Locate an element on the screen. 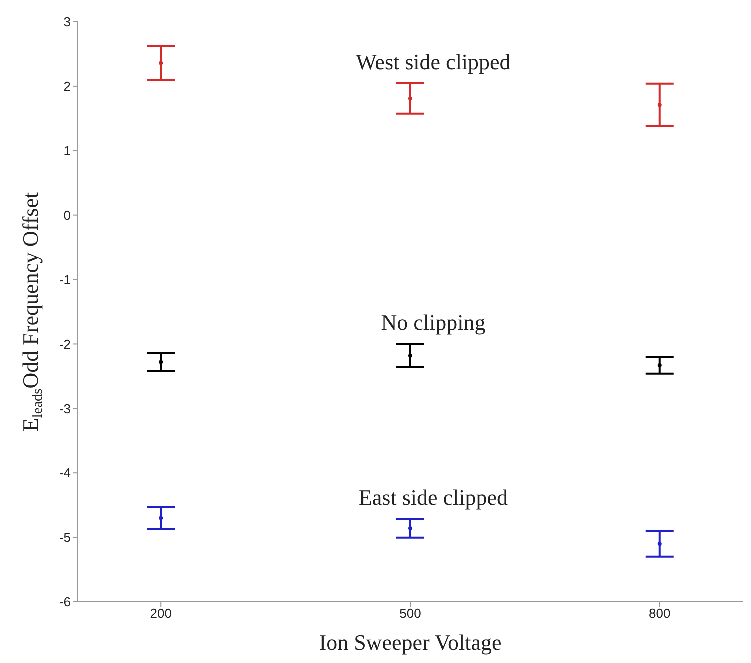  y-tick-label: 0 is located at coordinates (67, 215).